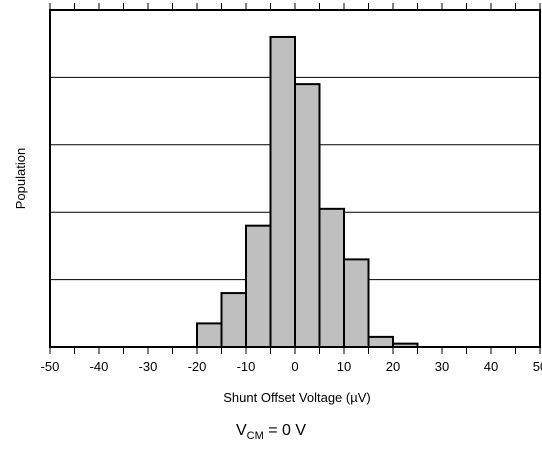 The width and height of the screenshot is (542, 451). Describe the element at coordinates (393, 366) in the screenshot. I see `x-tick-label: 20` at that location.